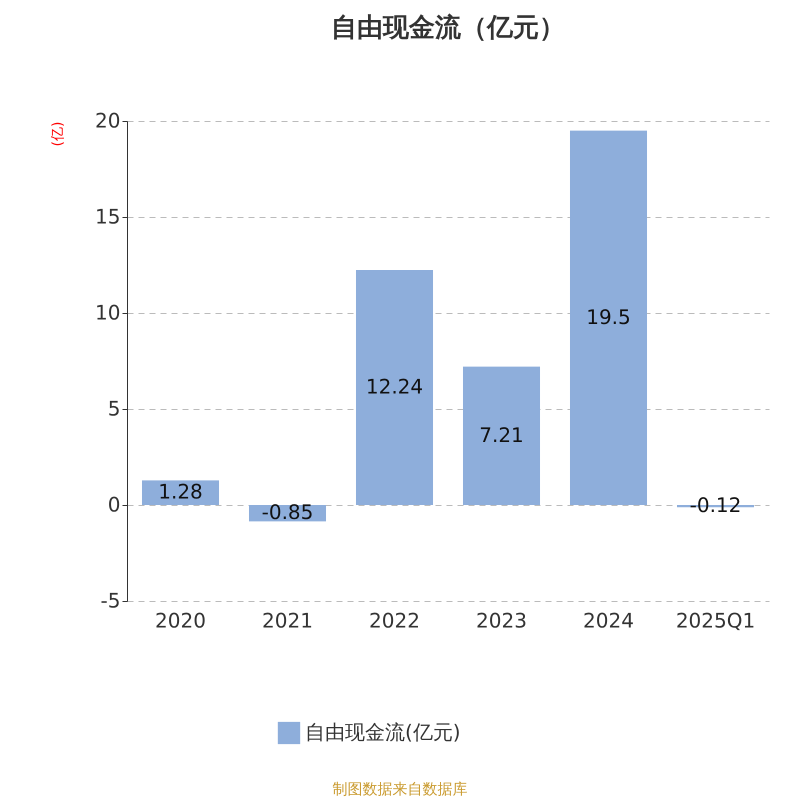 This screenshot has width=800, height=800. What do you see at coordinates (501, 620) in the screenshot?
I see `x-tick-label: 2023` at bounding box center [501, 620].